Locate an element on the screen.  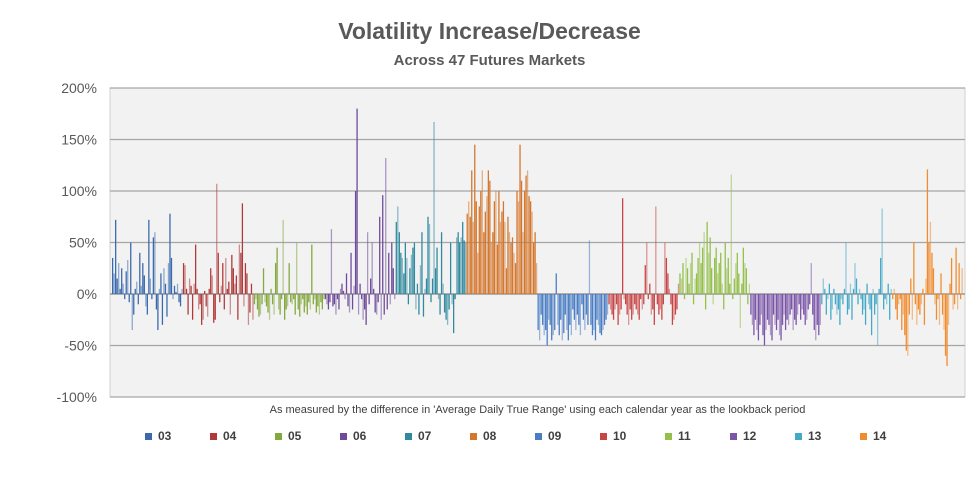
chart-subtitle: Across 47 Futures Markets is located at coordinates (489, 60).